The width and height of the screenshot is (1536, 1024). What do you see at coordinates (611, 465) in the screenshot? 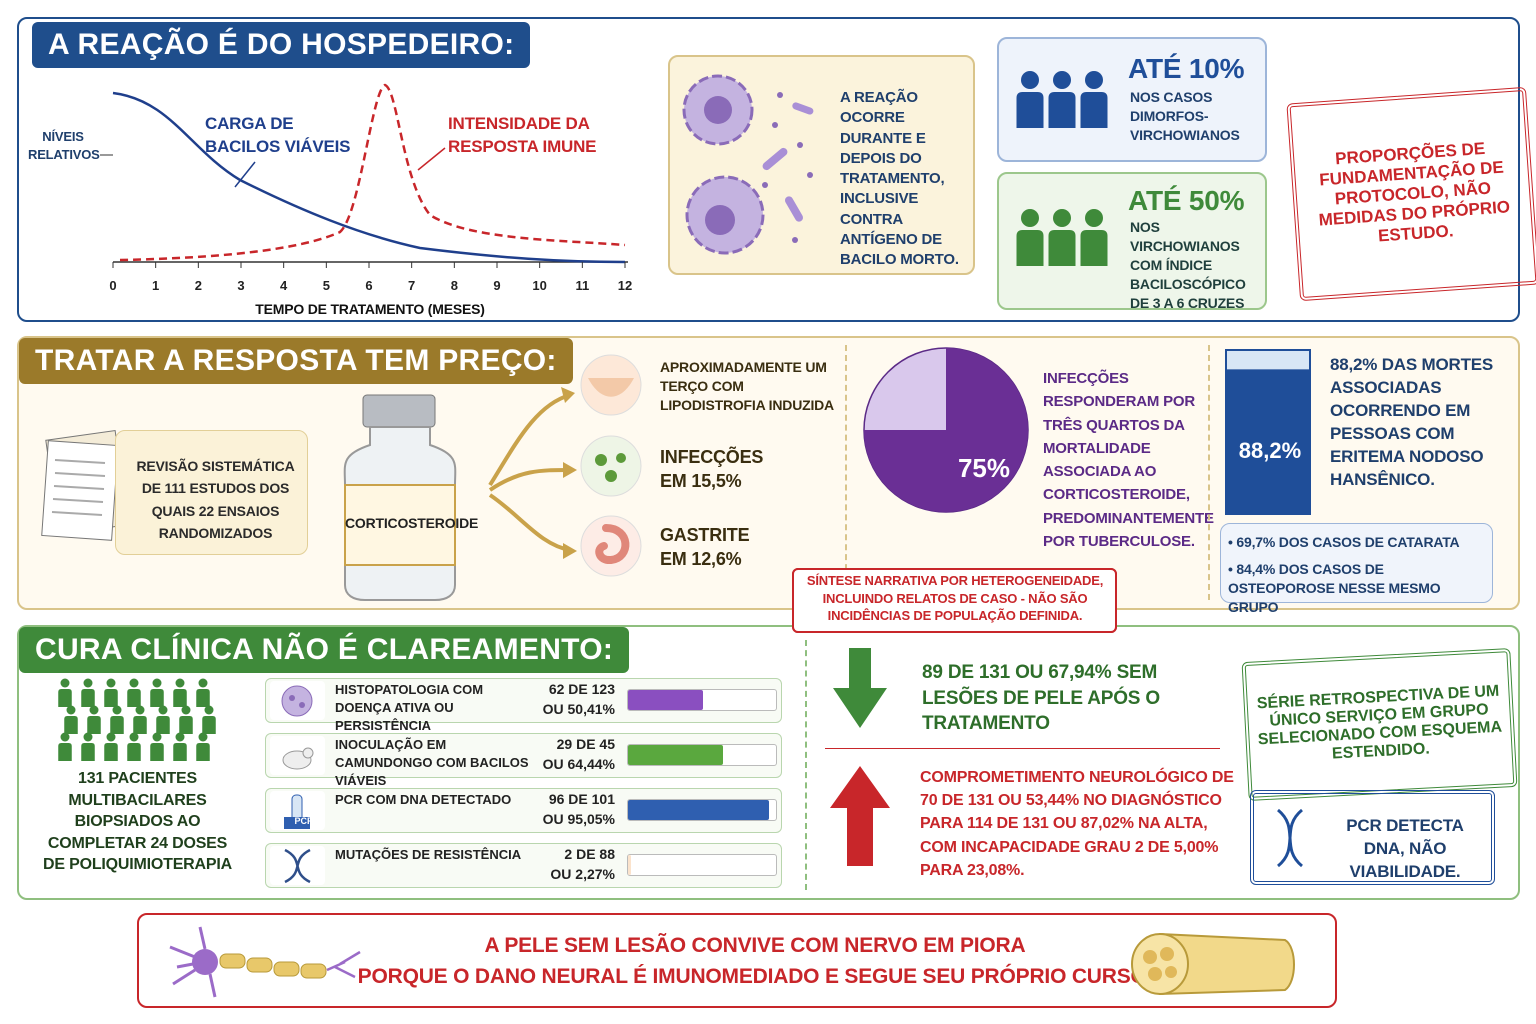
I see `effect-icons` at bounding box center [611, 465].